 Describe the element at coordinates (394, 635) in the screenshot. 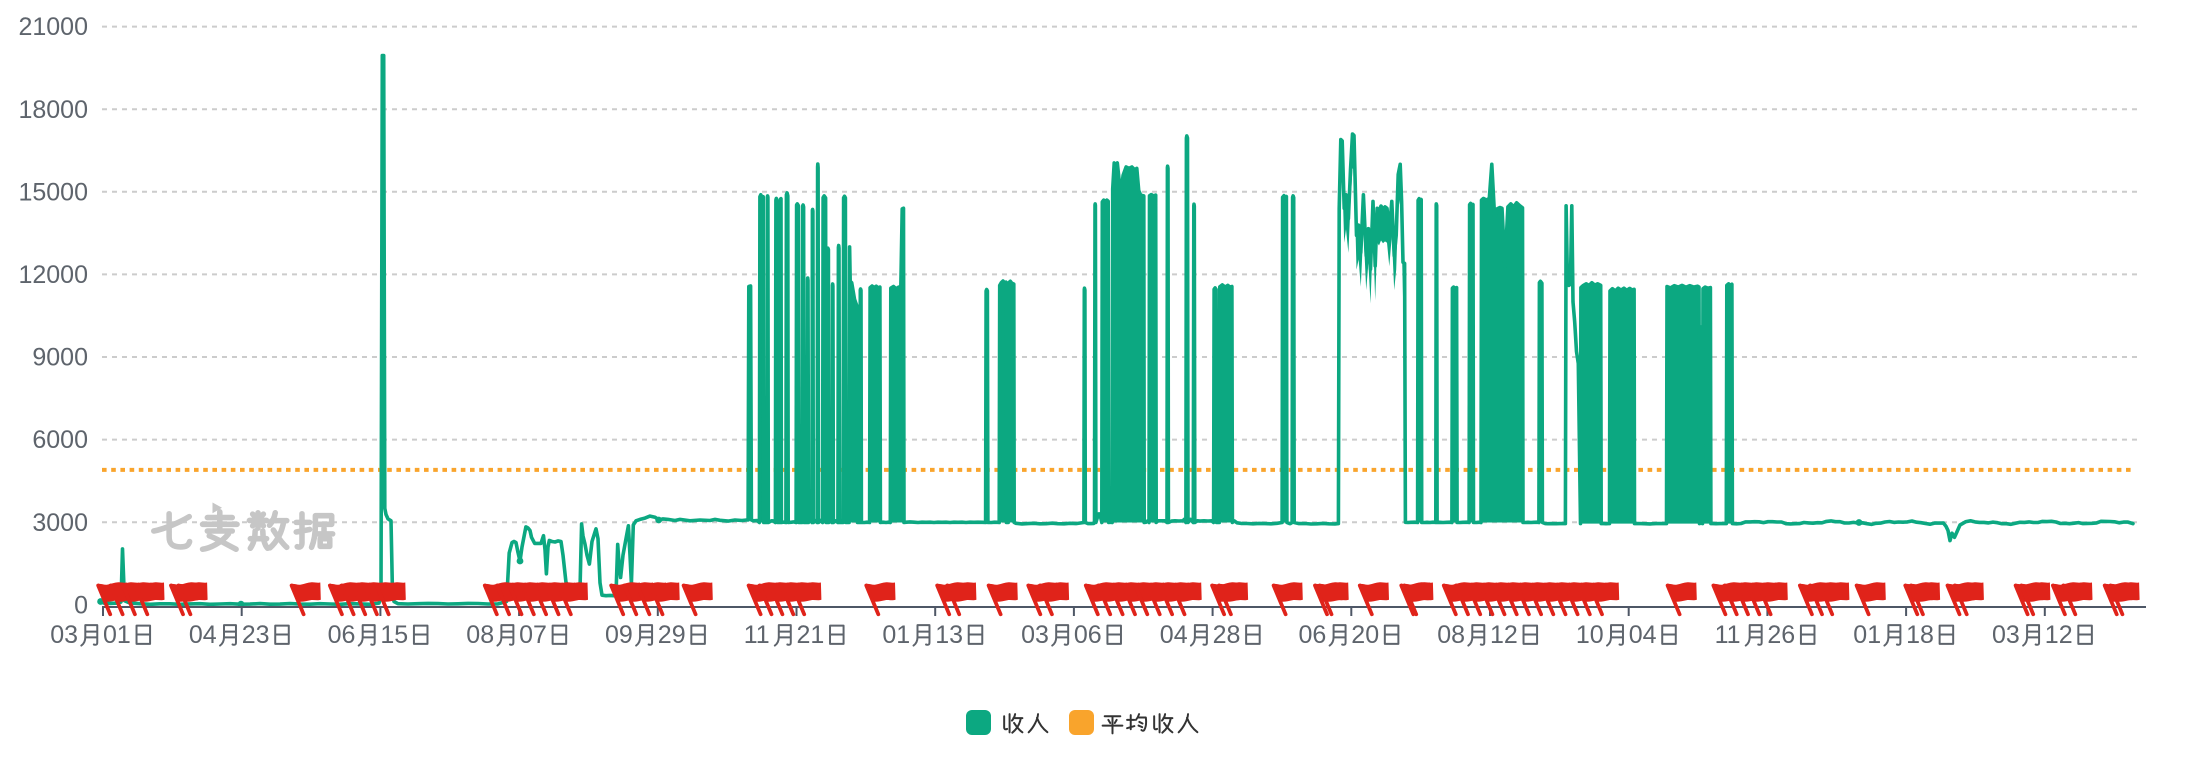

I see `svg-text: 15` at that location.